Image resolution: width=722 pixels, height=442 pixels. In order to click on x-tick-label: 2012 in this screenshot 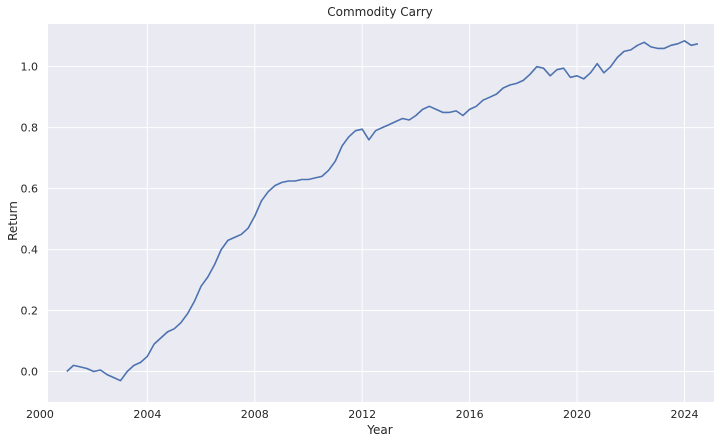, I will do `click(362, 414)`.